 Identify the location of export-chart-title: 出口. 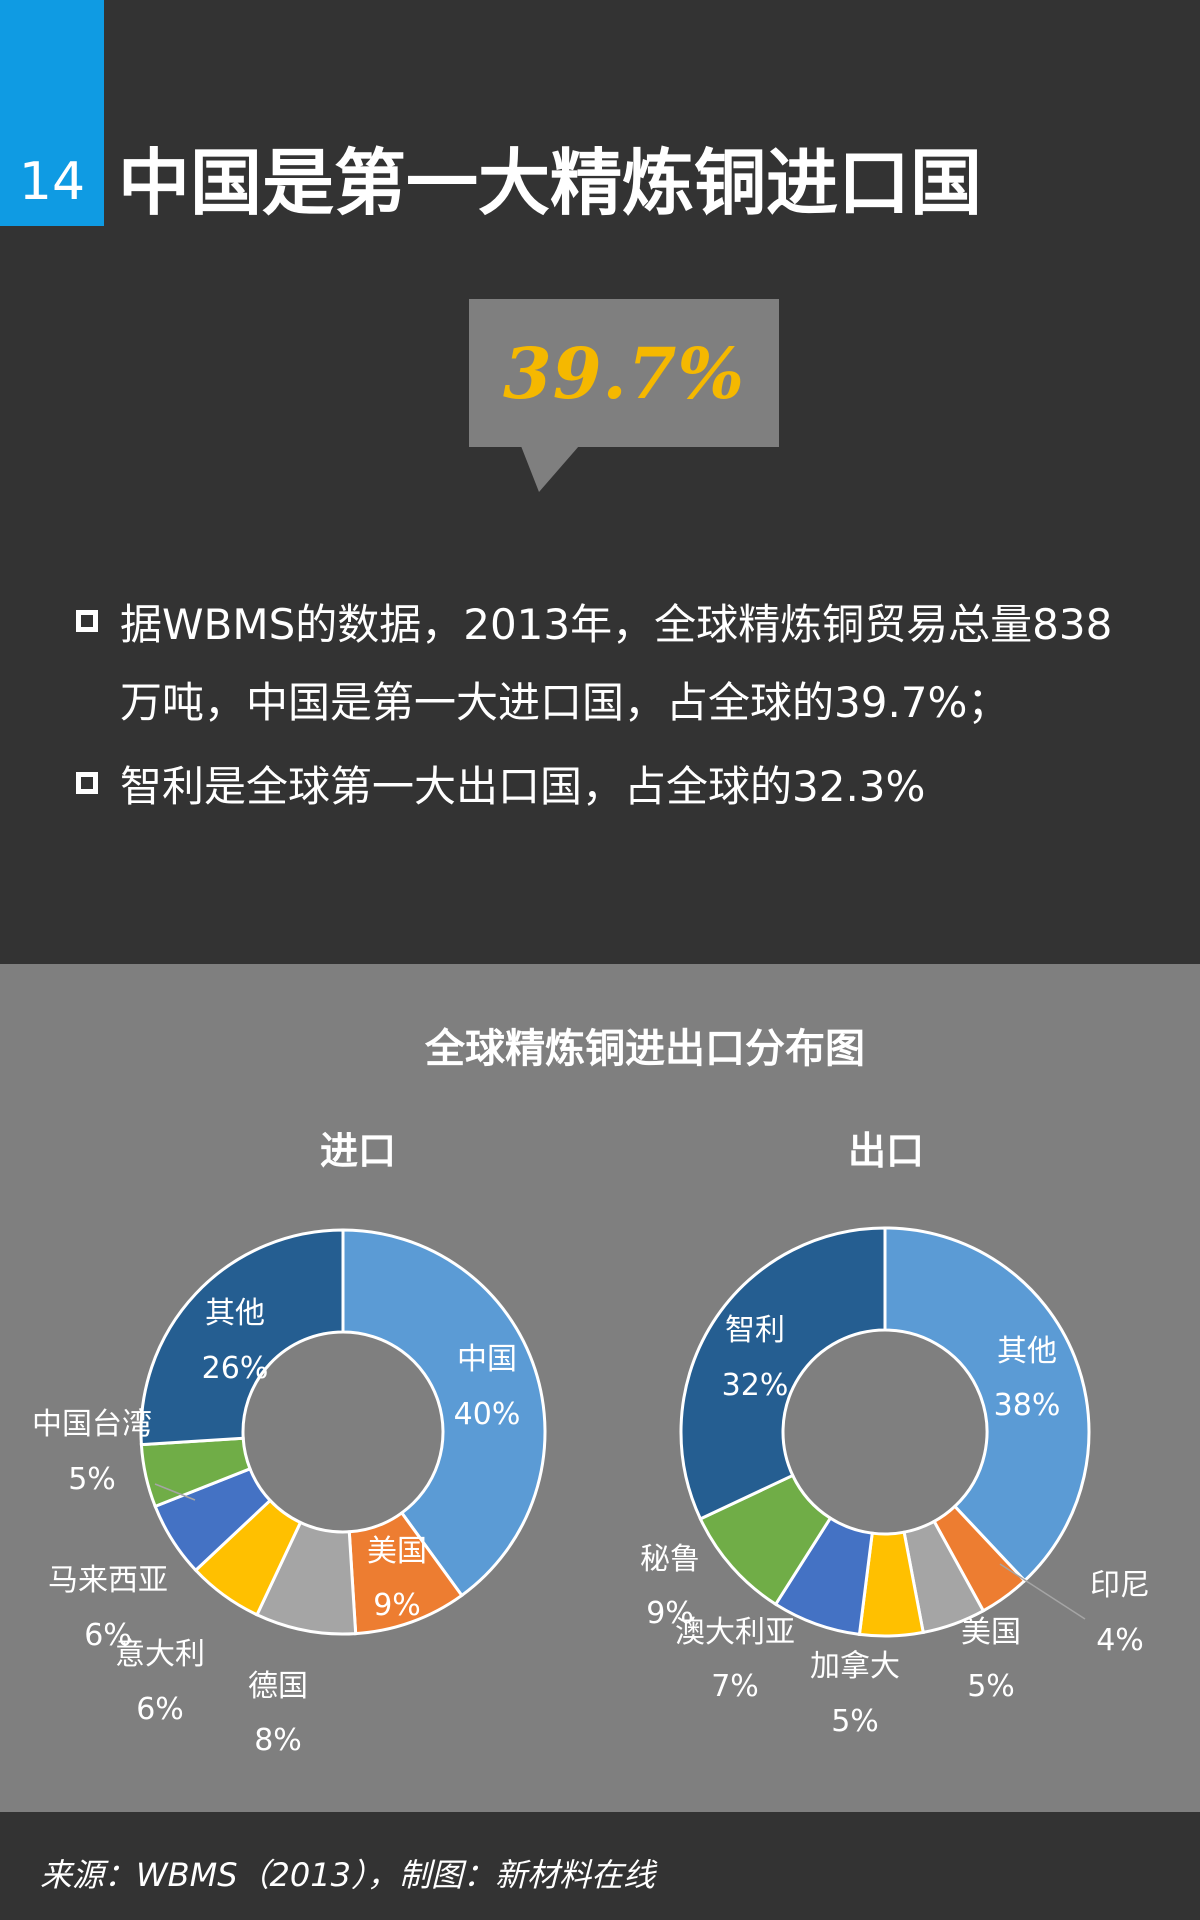
(885, 1151).